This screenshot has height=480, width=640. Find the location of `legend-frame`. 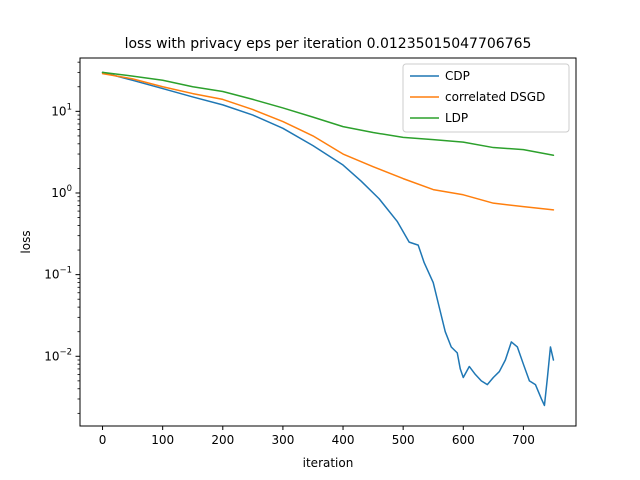

legend-frame is located at coordinates (486, 98).